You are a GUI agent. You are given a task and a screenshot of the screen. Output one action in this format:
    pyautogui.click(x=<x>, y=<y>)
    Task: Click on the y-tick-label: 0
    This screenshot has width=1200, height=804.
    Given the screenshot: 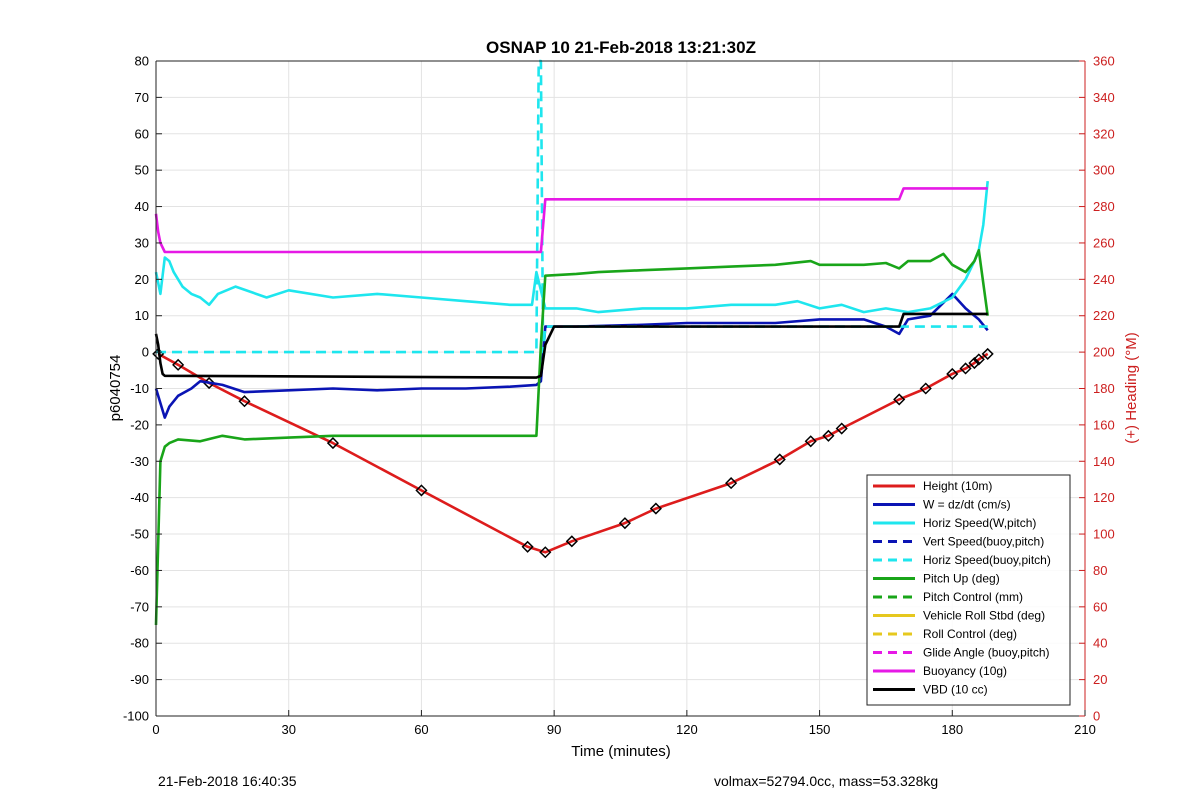 What is the action you would take?
    pyautogui.click(x=145, y=352)
    